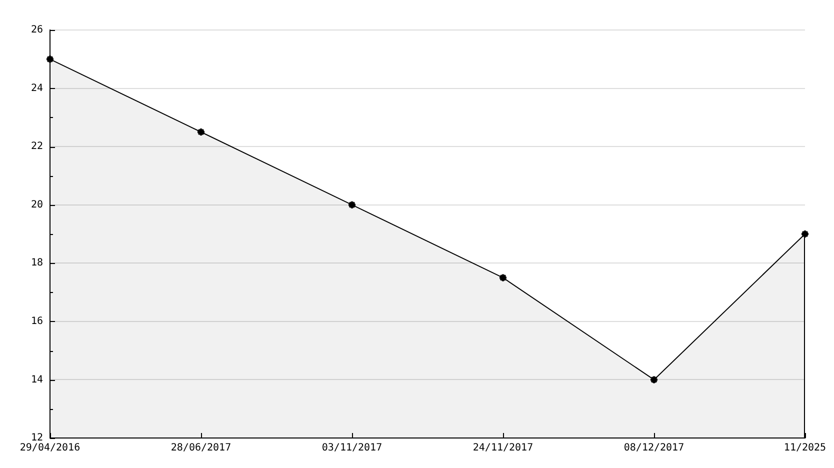 The height and width of the screenshot is (468, 834). Describe the element at coordinates (36, 263) in the screenshot. I see `y-tick-label: 18` at that location.